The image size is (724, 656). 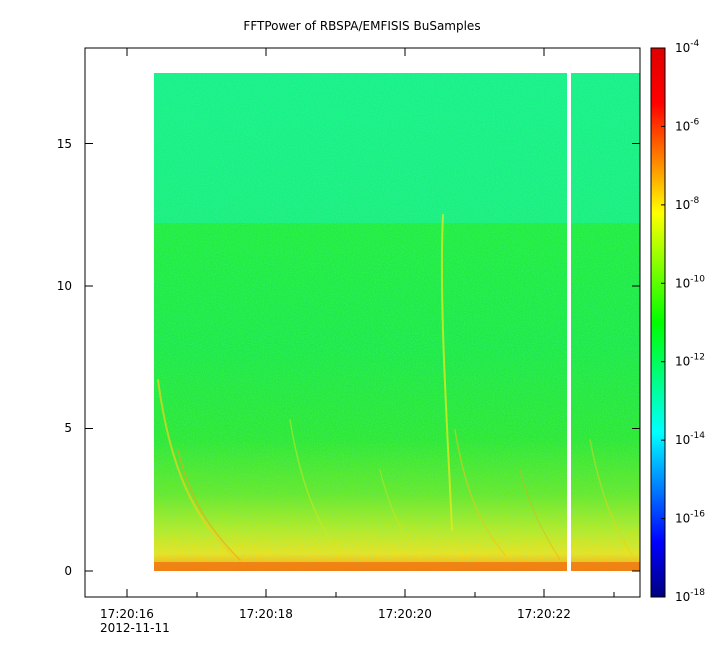 I want to click on x-tick-label: 17:20:22, so click(x=544, y=614).